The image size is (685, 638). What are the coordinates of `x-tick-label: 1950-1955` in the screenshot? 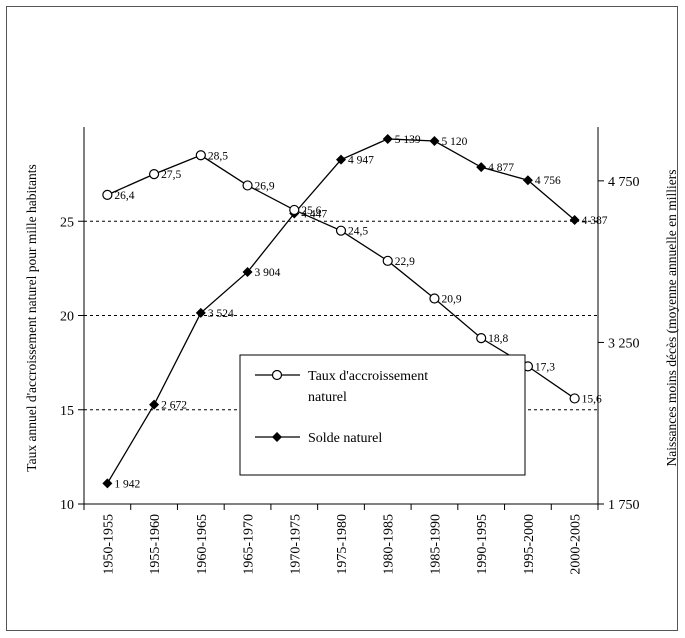 It's located at (108, 544).